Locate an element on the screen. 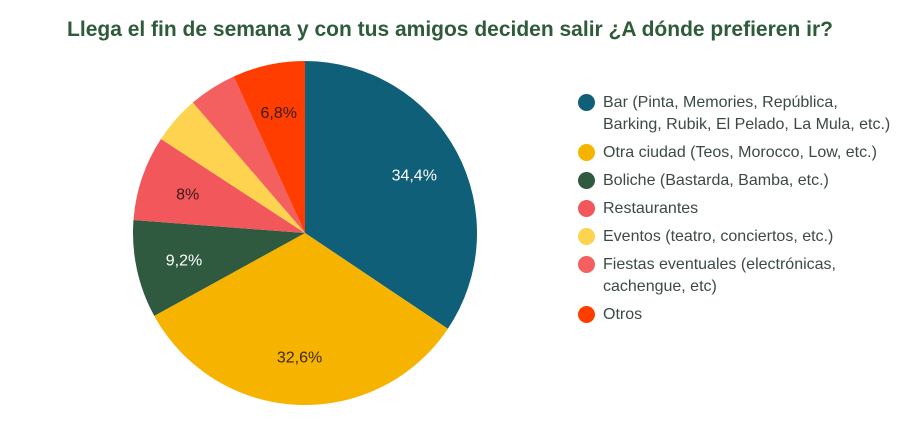 The height and width of the screenshot is (424, 900). legend-label: Otra ciudad (Teos, Morocco, Low, etc.) is located at coordinates (740, 152).